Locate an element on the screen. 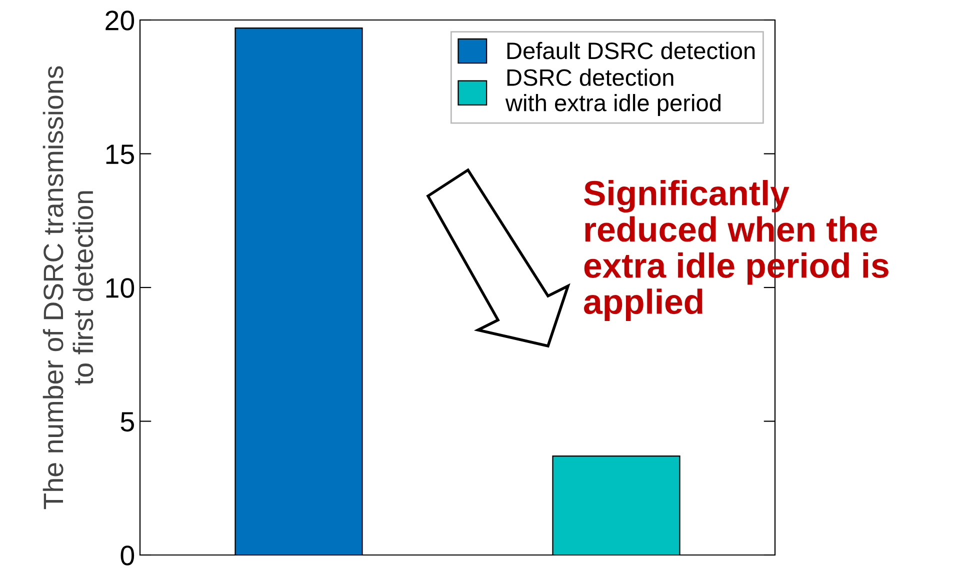 This screenshot has height=575, width=965. y-axis-title: The number of DSRC transmissions to first detection is located at coordinates (68, 288).